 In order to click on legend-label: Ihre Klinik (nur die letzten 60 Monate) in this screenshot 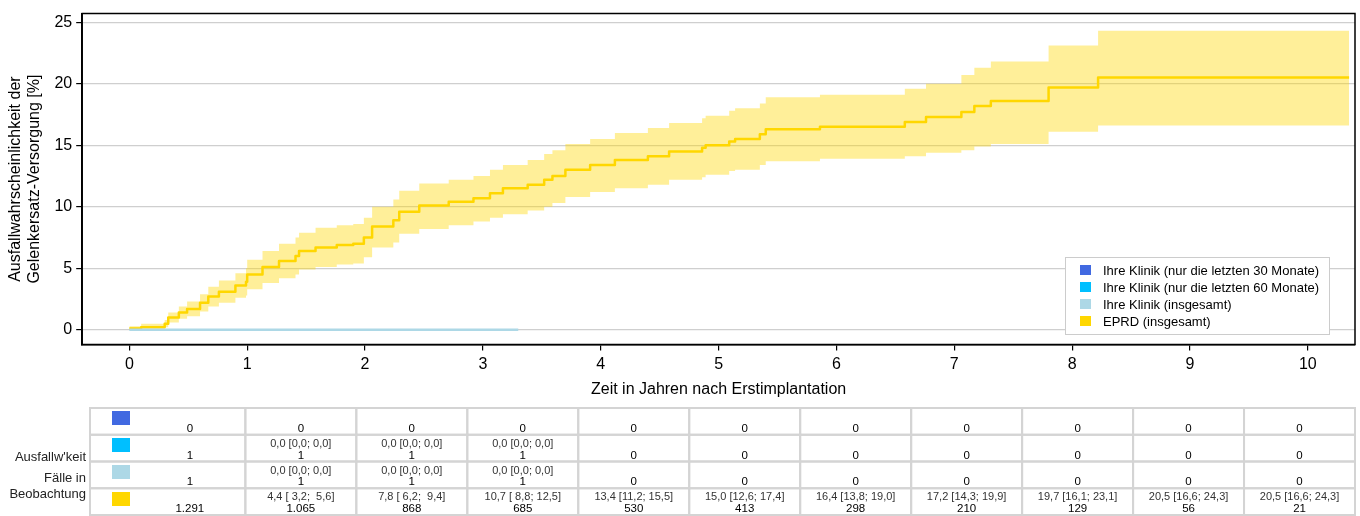, I will do `click(1211, 287)`.